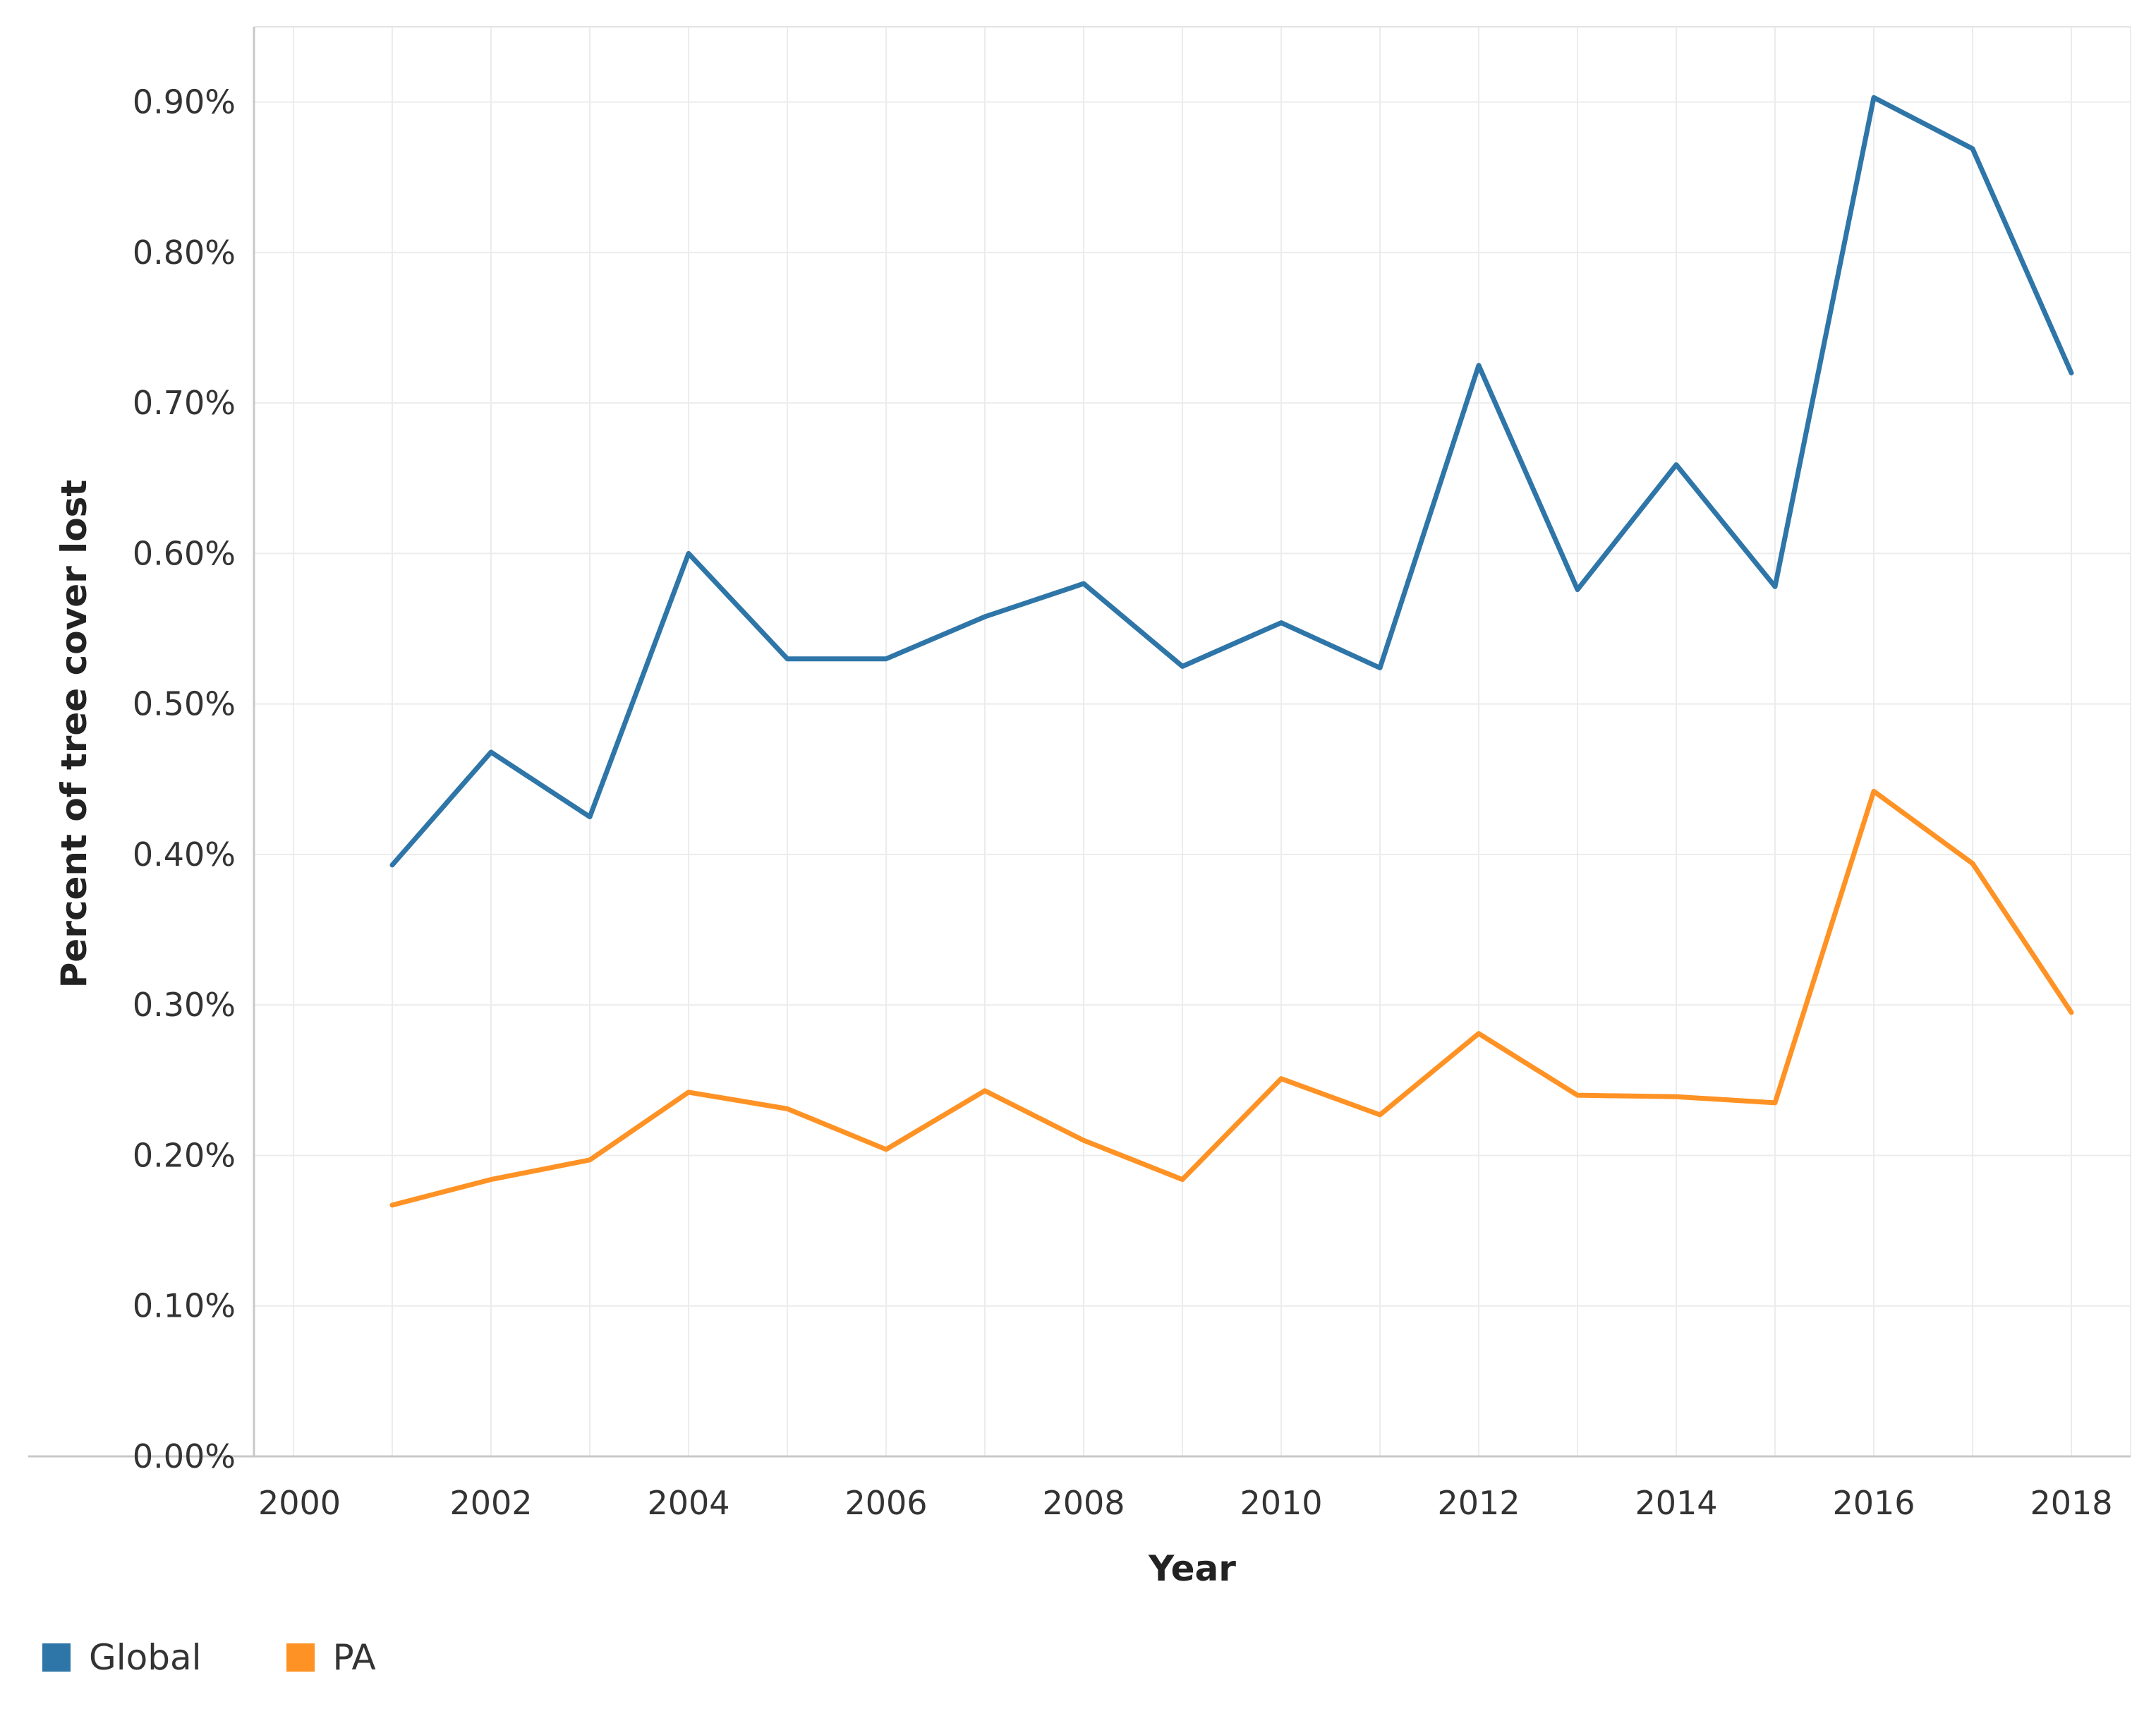 The width and height of the screenshot is (2156, 1721). What do you see at coordinates (252, 1657) in the screenshot?
I see `legend: Global PA` at bounding box center [252, 1657].